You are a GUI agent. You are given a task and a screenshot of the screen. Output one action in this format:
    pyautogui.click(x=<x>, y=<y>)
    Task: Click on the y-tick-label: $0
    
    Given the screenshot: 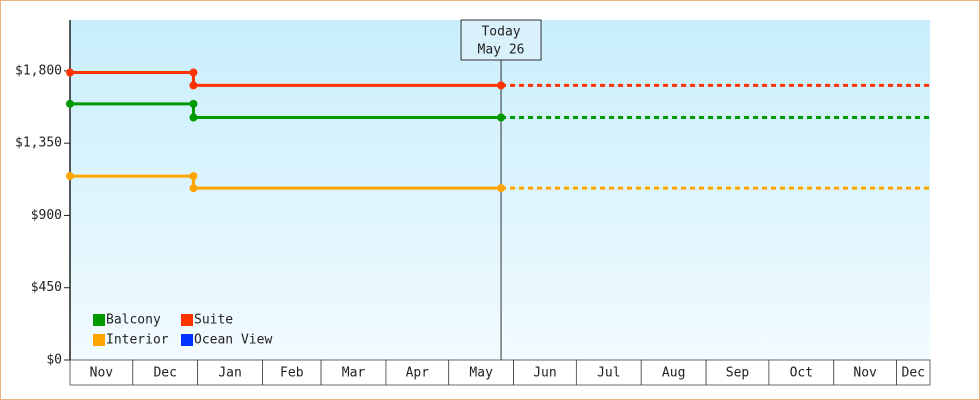 What is the action you would take?
    pyautogui.click(x=54, y=360)
    